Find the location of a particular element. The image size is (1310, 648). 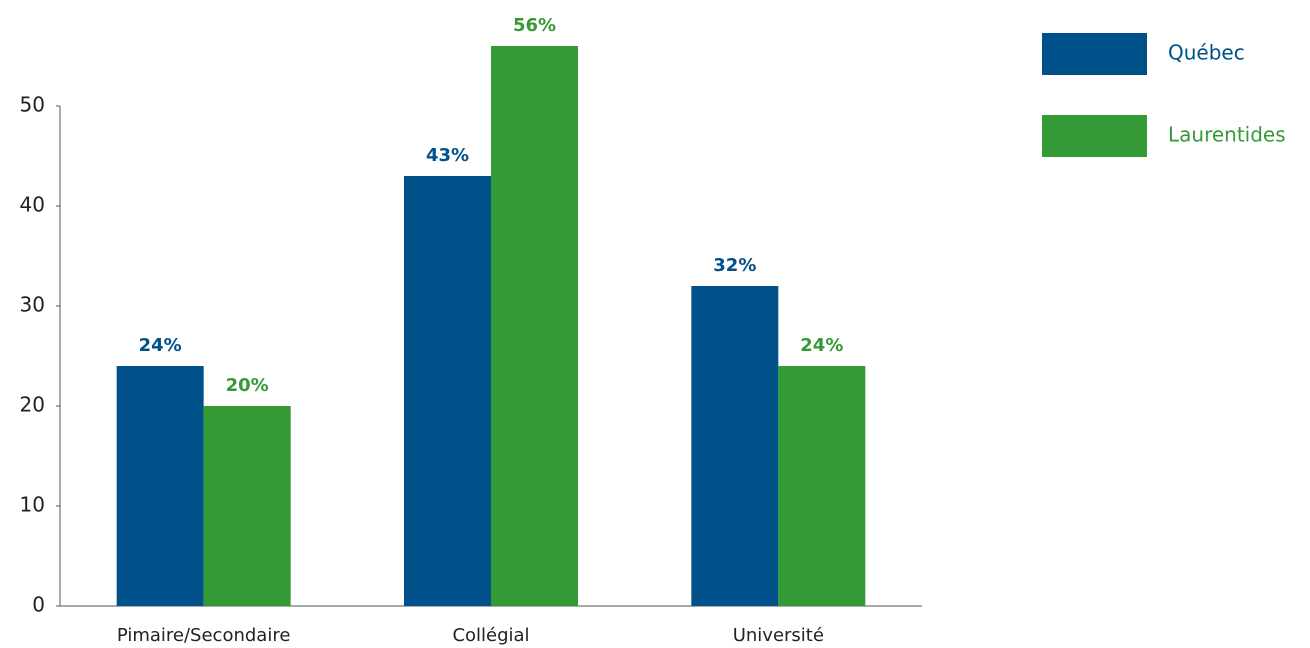

x-tick-label: Collégial is located at coordinates (490, 635).